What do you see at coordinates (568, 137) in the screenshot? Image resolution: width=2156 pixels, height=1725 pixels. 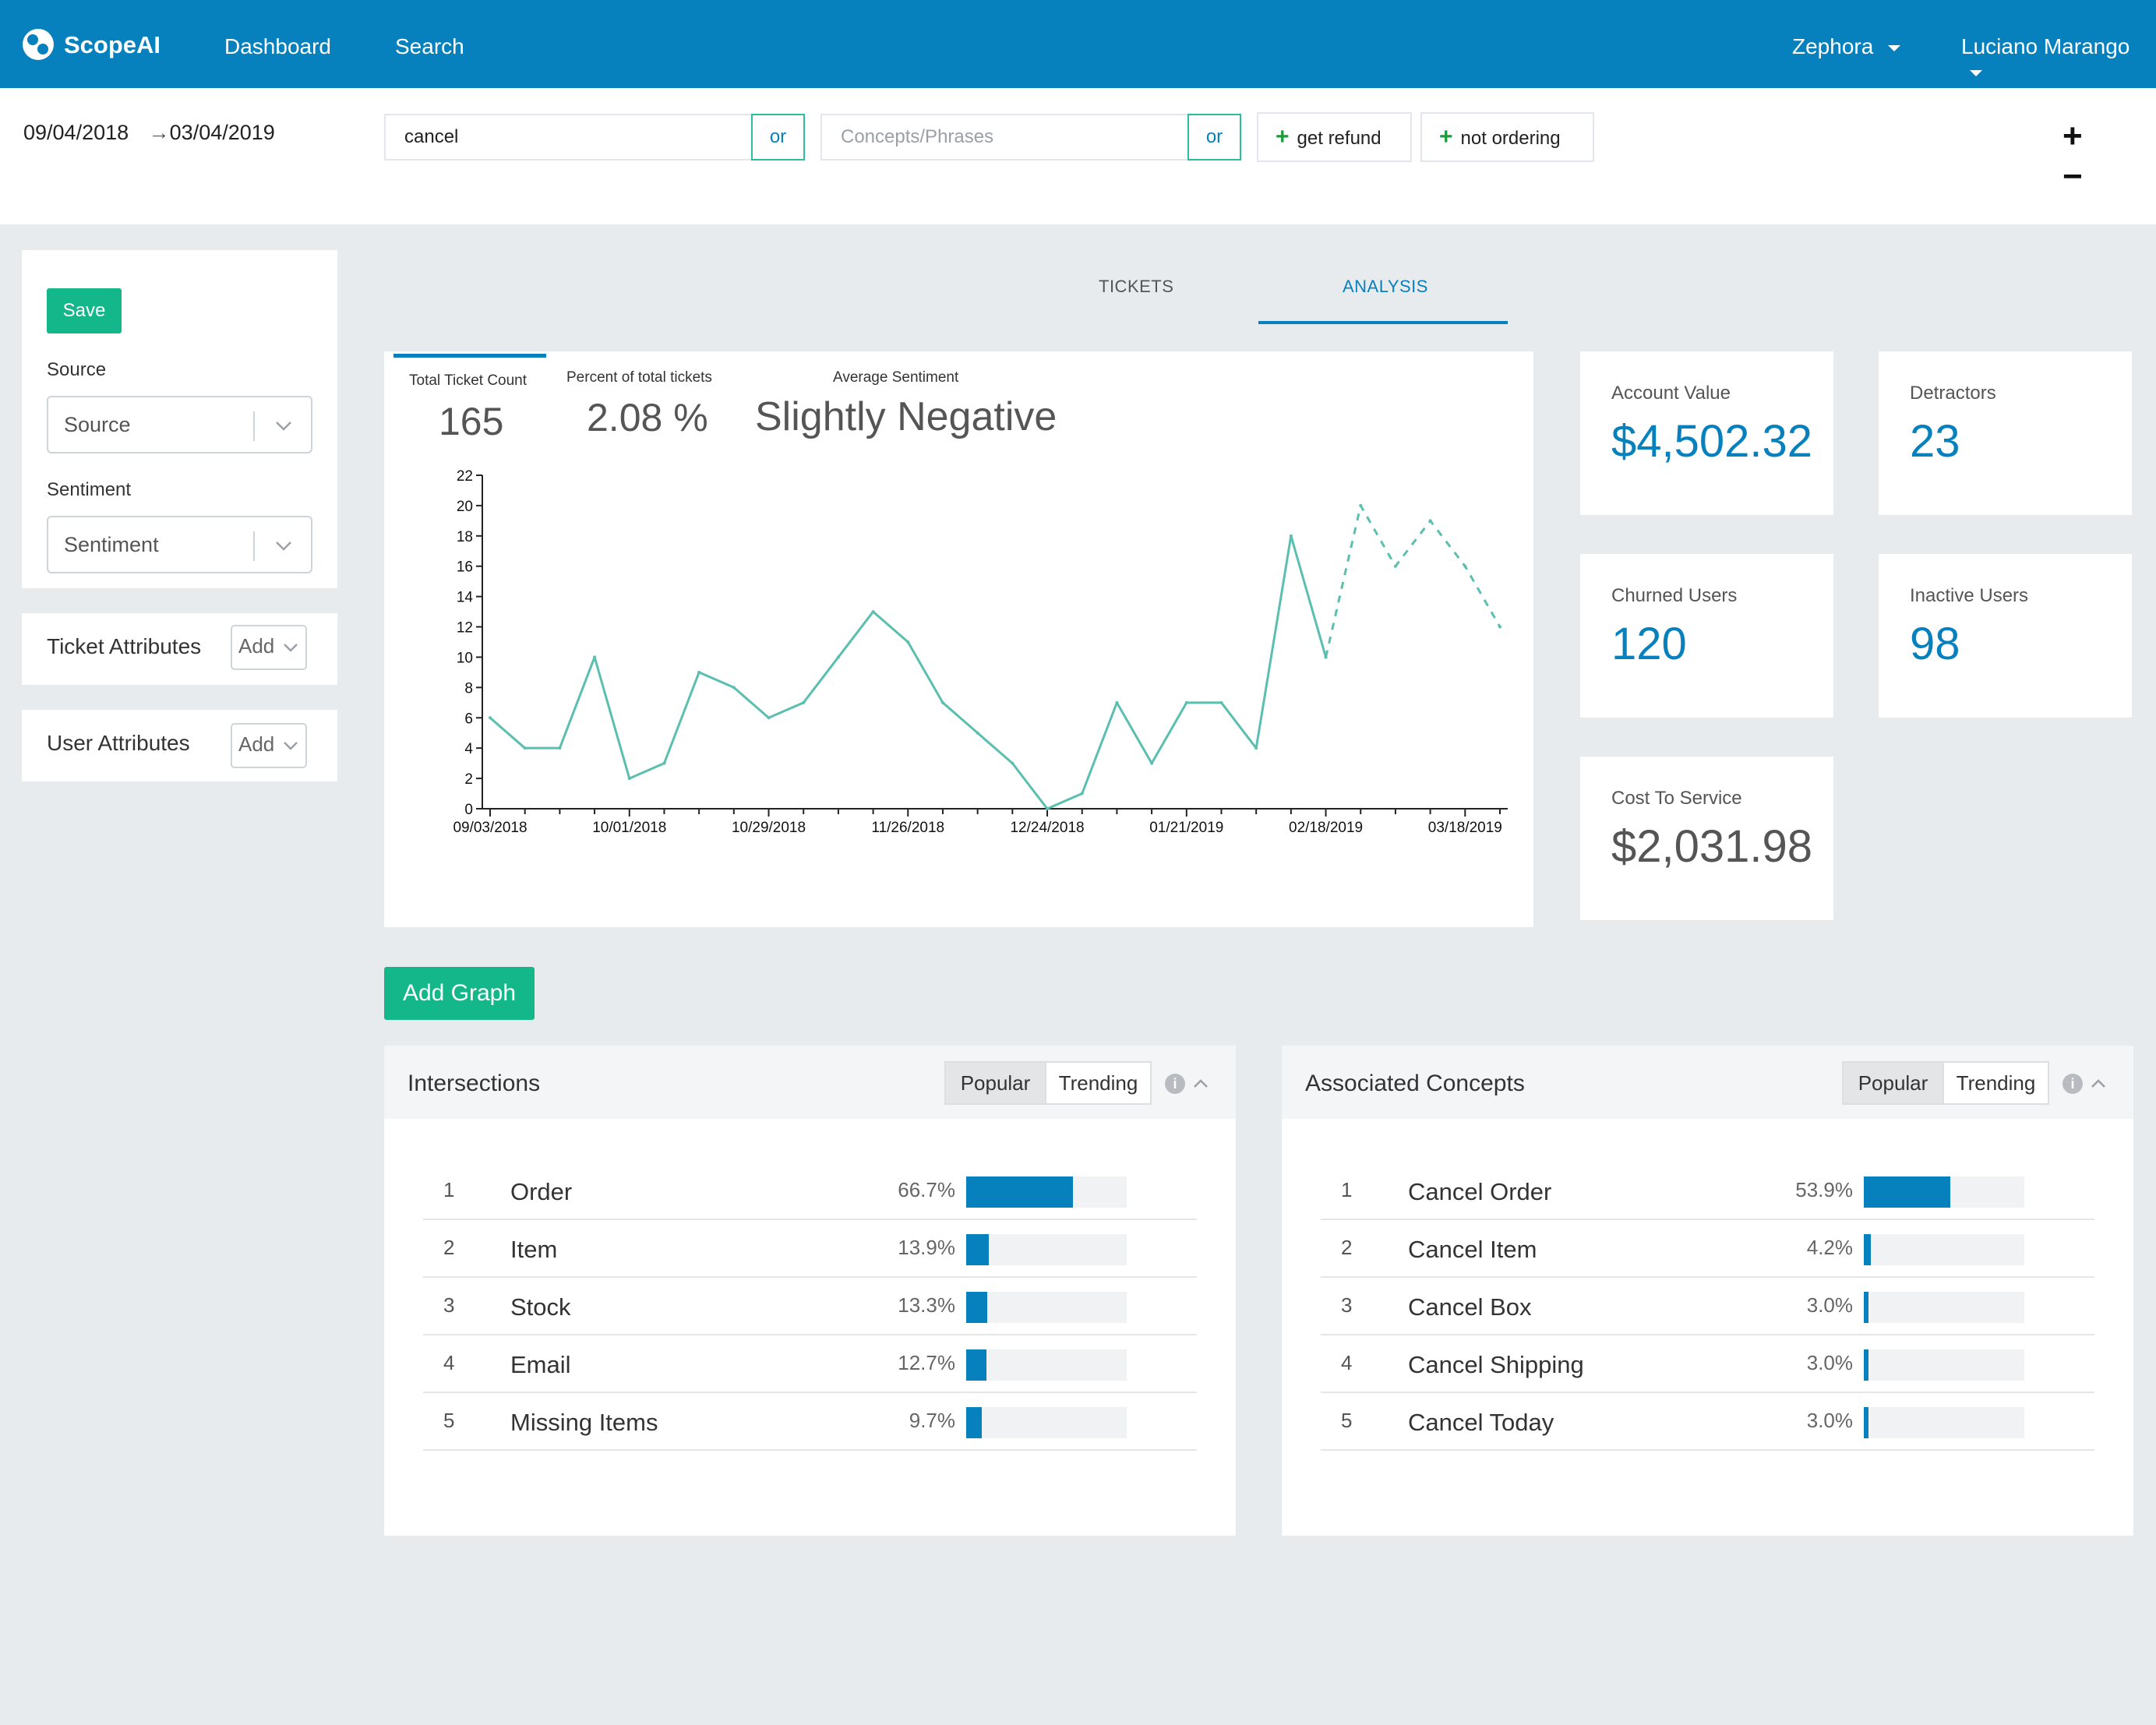 I see `query-input: cancel` at bounding box center [568, 137].